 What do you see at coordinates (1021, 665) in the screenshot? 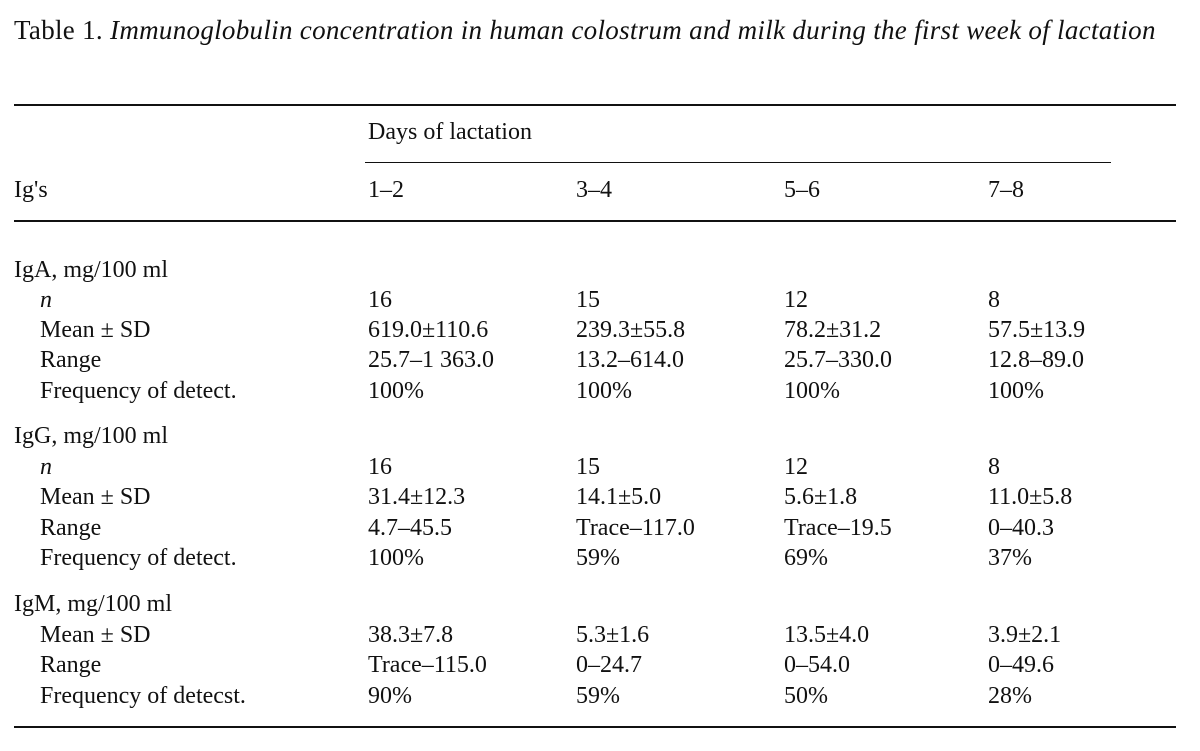
I see `table-cell: 0–49.6` at bounding box center [1021, 665].